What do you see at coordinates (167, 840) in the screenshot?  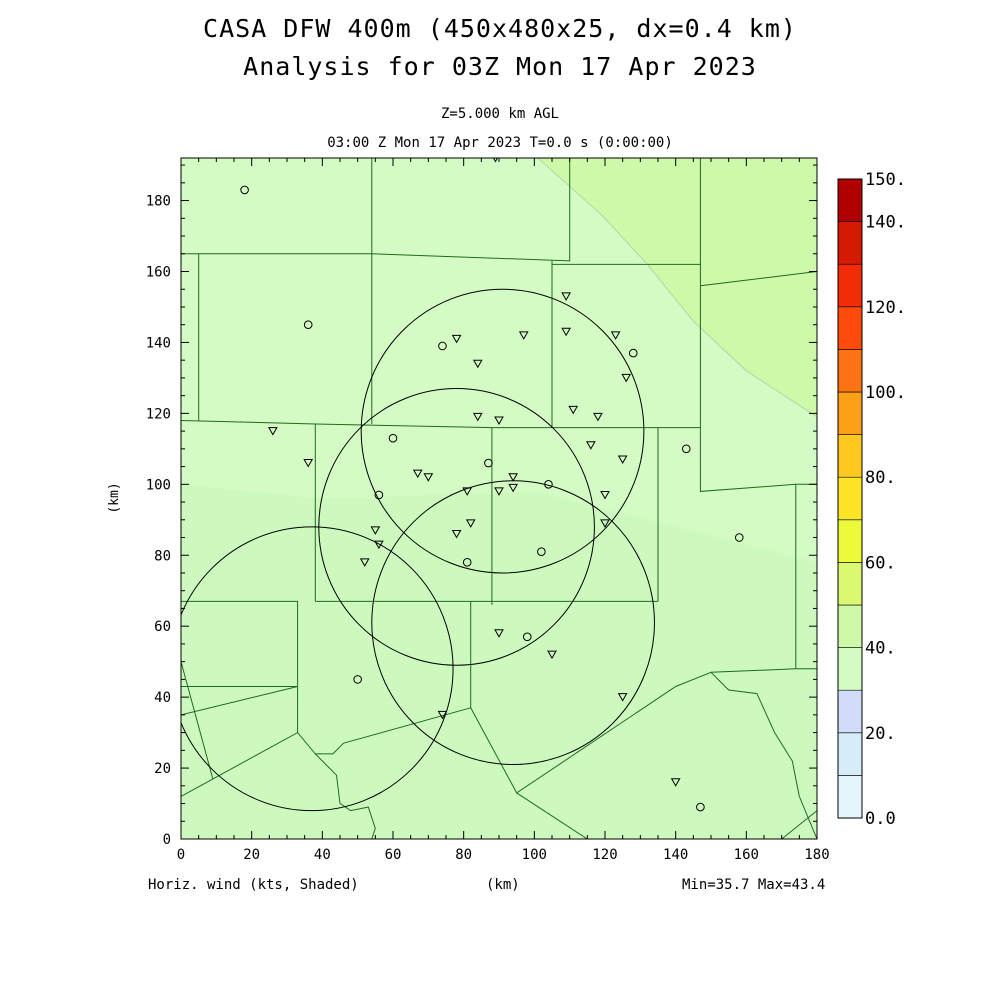 I see `y-tick-label-0: 0` at bounding box center [167, 840].